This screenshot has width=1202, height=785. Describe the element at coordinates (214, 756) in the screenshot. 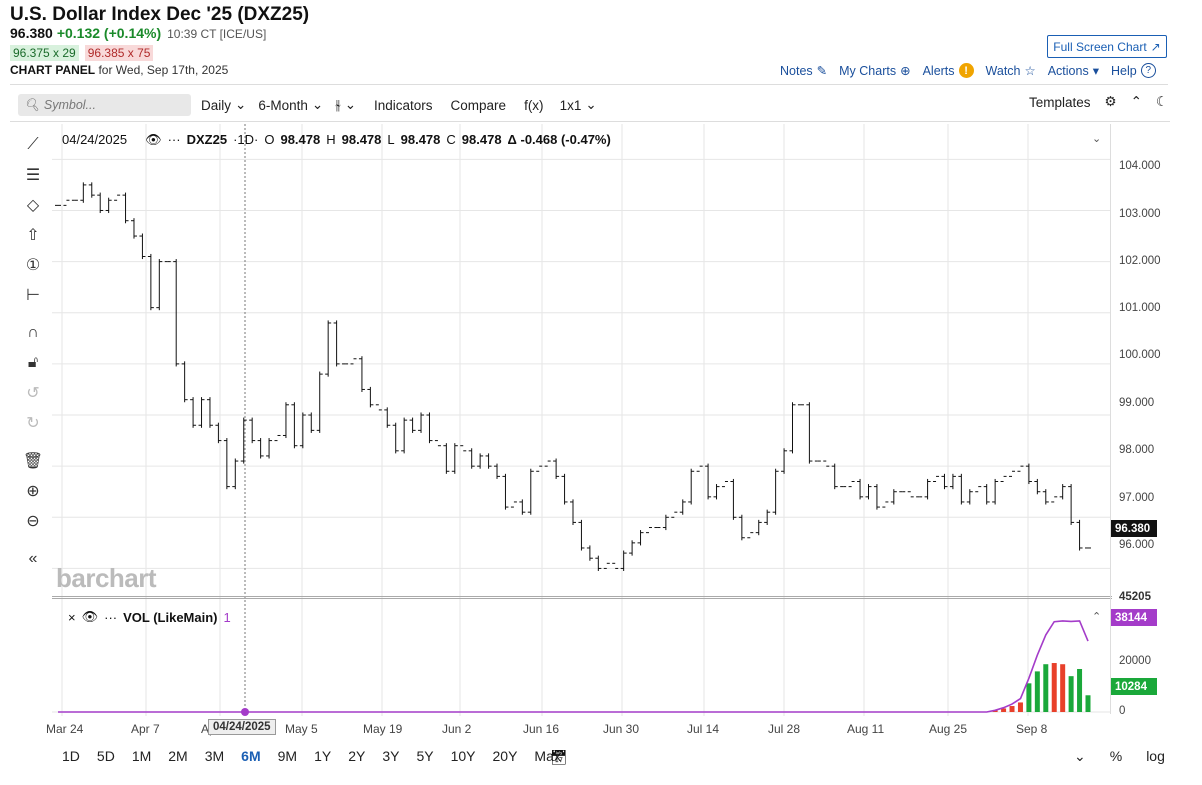

I see `range-button-3m: 3M` at that location.